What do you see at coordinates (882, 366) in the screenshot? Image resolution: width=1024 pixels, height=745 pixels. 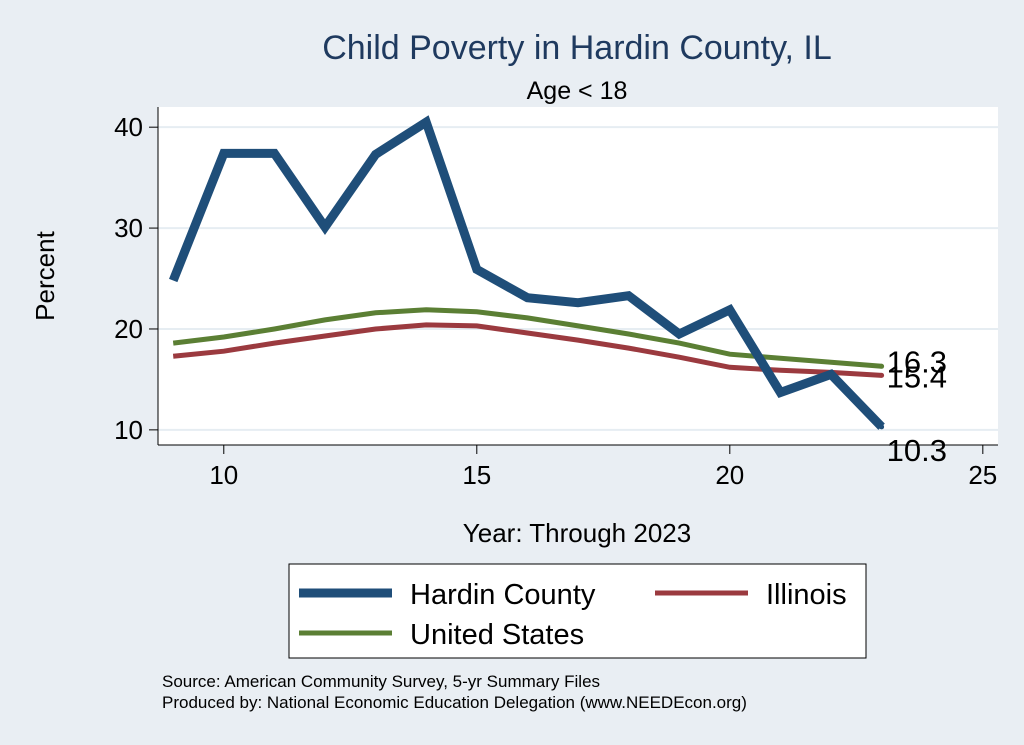 I see `series-end-point-united-states` at bounding box center [882, 366].